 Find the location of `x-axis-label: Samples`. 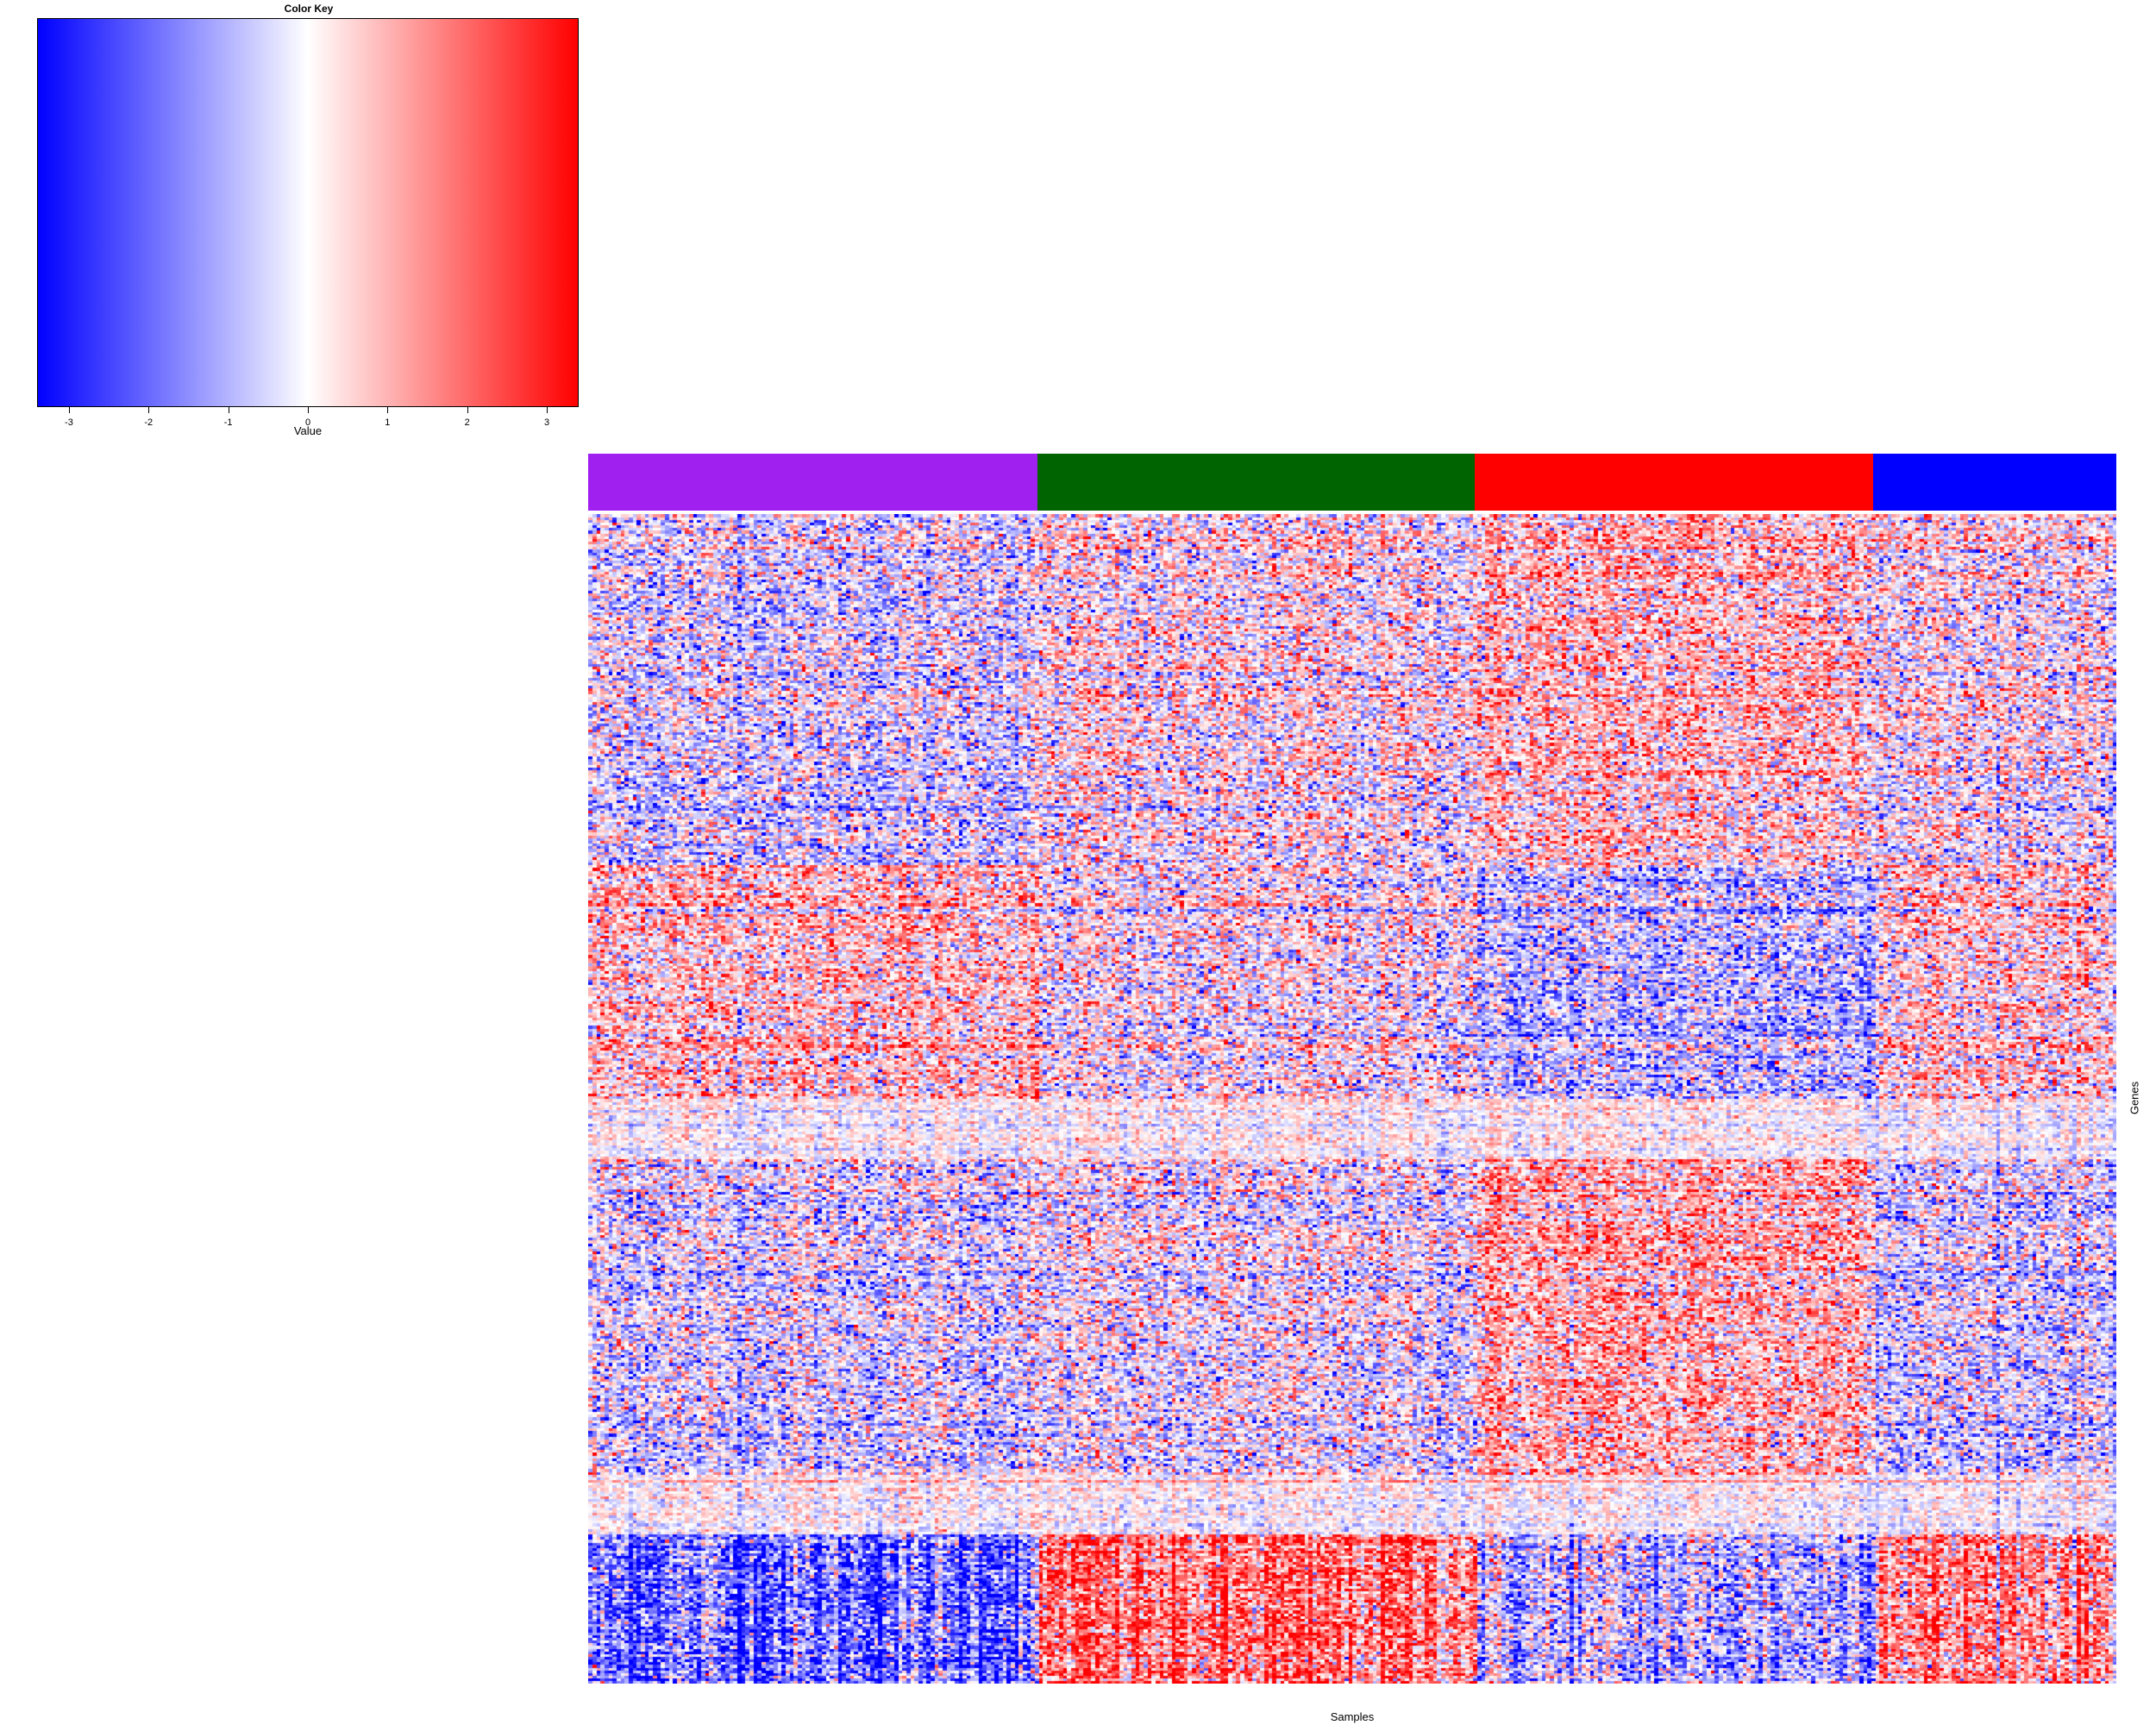

x-axis-label: Samples is located at coordinates (1352, 1717).